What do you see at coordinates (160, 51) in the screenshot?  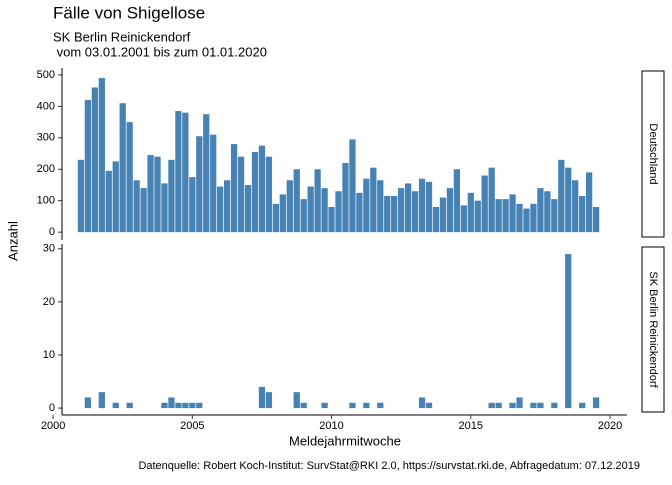 I see `subtitle: vom 03.01.2001 bis zum 01.01.2020` at bounding box center [160, 51].